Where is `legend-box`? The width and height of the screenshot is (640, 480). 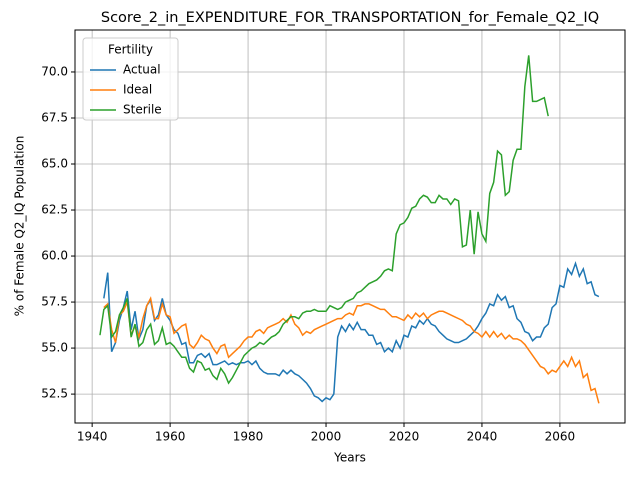
legend-box is located at coordinates (130, 79).